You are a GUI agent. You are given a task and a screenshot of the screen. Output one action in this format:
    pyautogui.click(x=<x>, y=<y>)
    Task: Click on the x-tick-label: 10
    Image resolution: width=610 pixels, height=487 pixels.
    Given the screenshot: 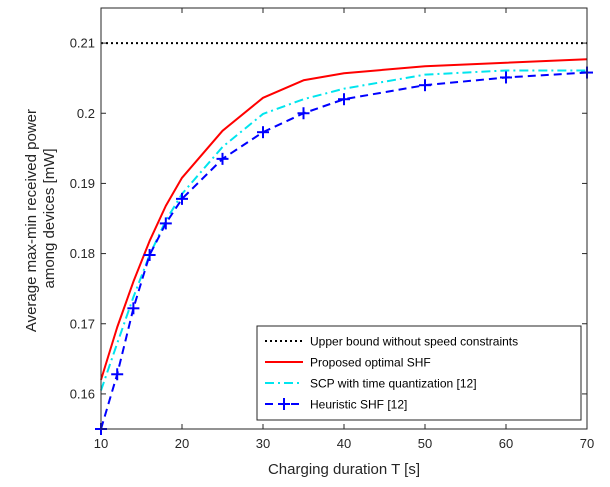 What is the action you would take?
    pyautogui.click(x=101, y=443)
    